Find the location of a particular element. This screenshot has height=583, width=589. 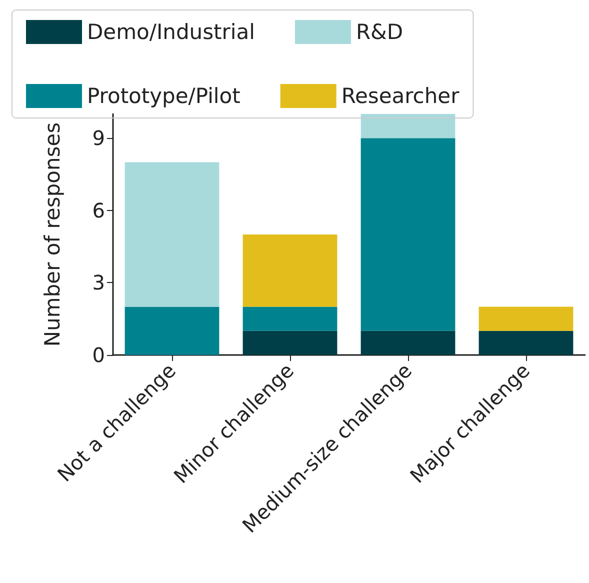

y-tick-label: 6 is located at coordinates (98, 210).